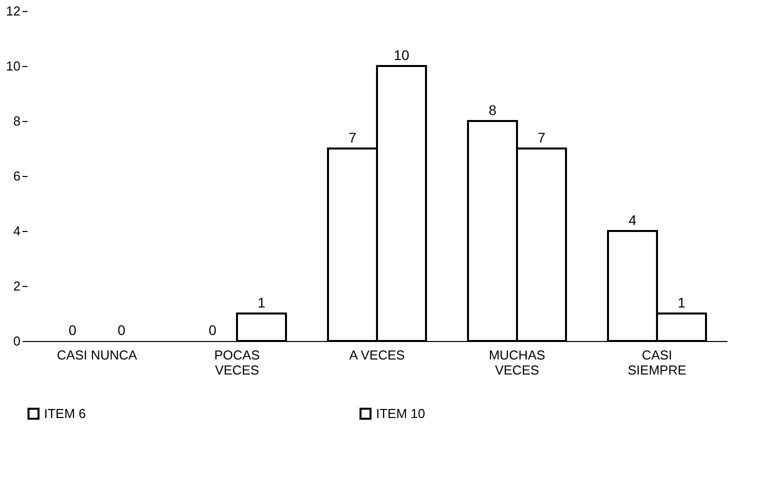 Image resolution: width=782 pixels, height=477 pixels. Describe the element at coordinates (402, 55) in the screenshot. I see `data-label: 10` at that location.